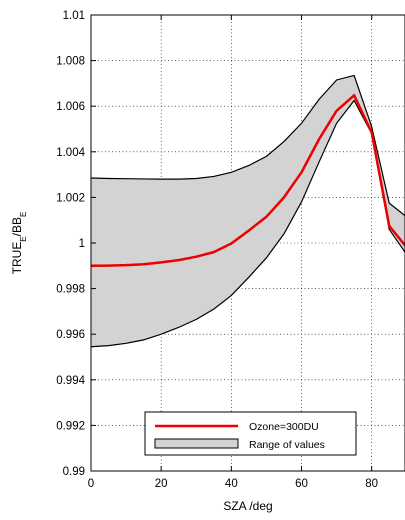 The image size is (405, 520). Describe the element at coordinates (70, 153) in the screenshot. I see `y-tick-label: 1.004` at that location.